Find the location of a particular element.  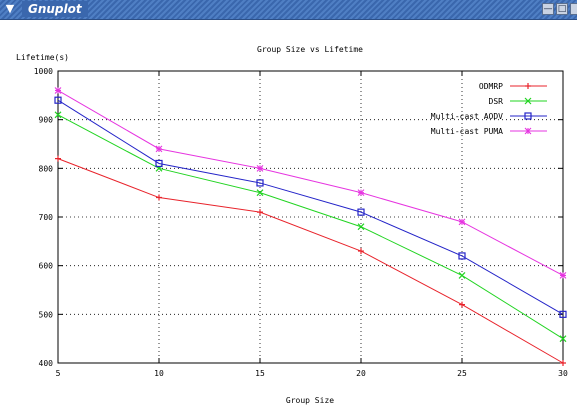

title-bar: ▼ Gnuplot — □ is located at coordinates (288, 10).